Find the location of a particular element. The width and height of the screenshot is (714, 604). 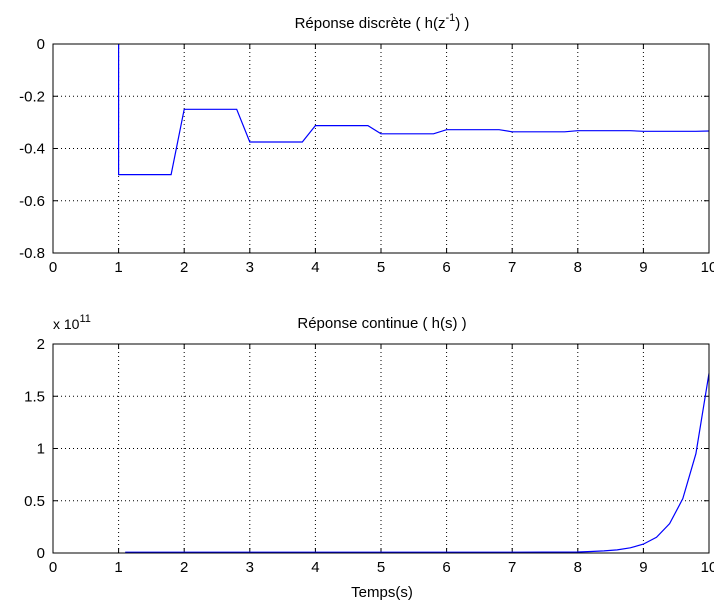

x-axis-label: Temps(s) is located at coordinates (382, 592).